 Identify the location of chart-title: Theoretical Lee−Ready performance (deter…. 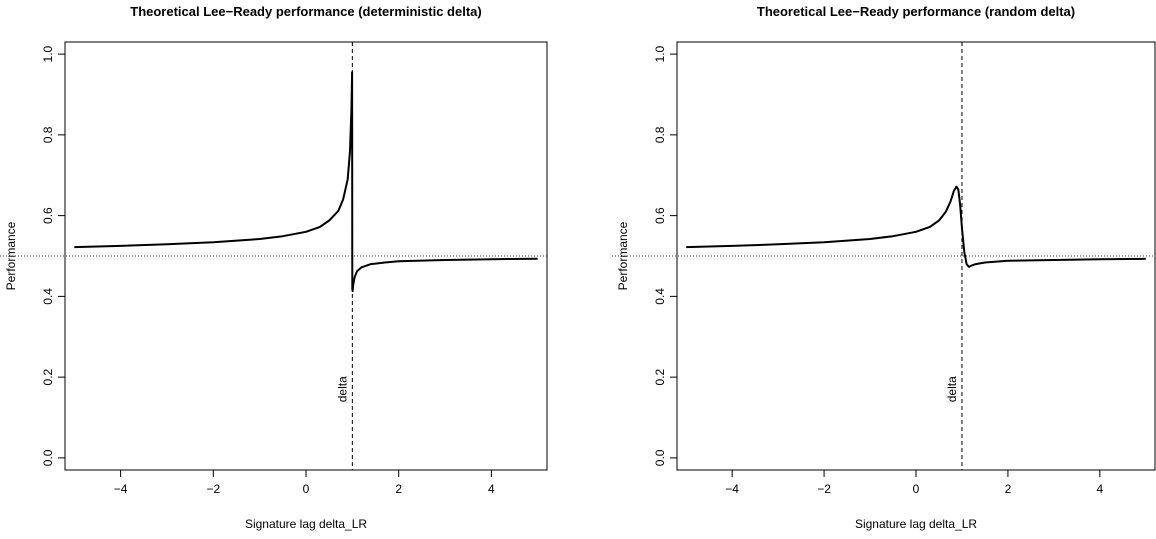
(305, 11).